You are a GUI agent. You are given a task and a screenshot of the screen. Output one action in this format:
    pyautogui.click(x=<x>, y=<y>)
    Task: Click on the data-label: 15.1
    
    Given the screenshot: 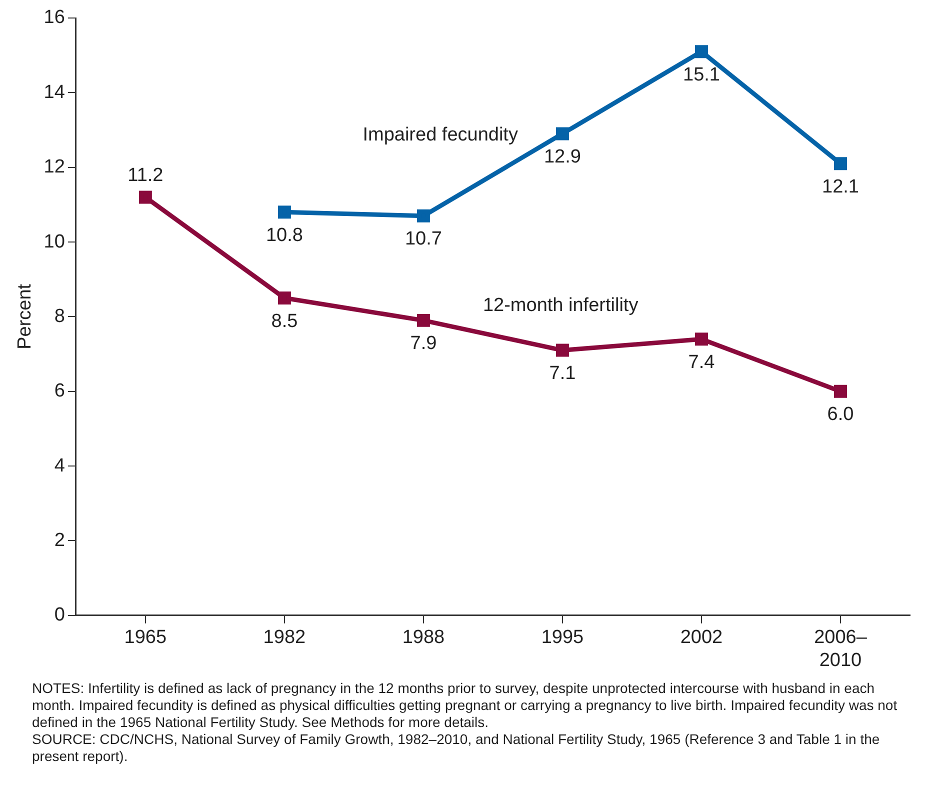 What is the action you would take?
    pyautogui.click(x=701, y=75)
    